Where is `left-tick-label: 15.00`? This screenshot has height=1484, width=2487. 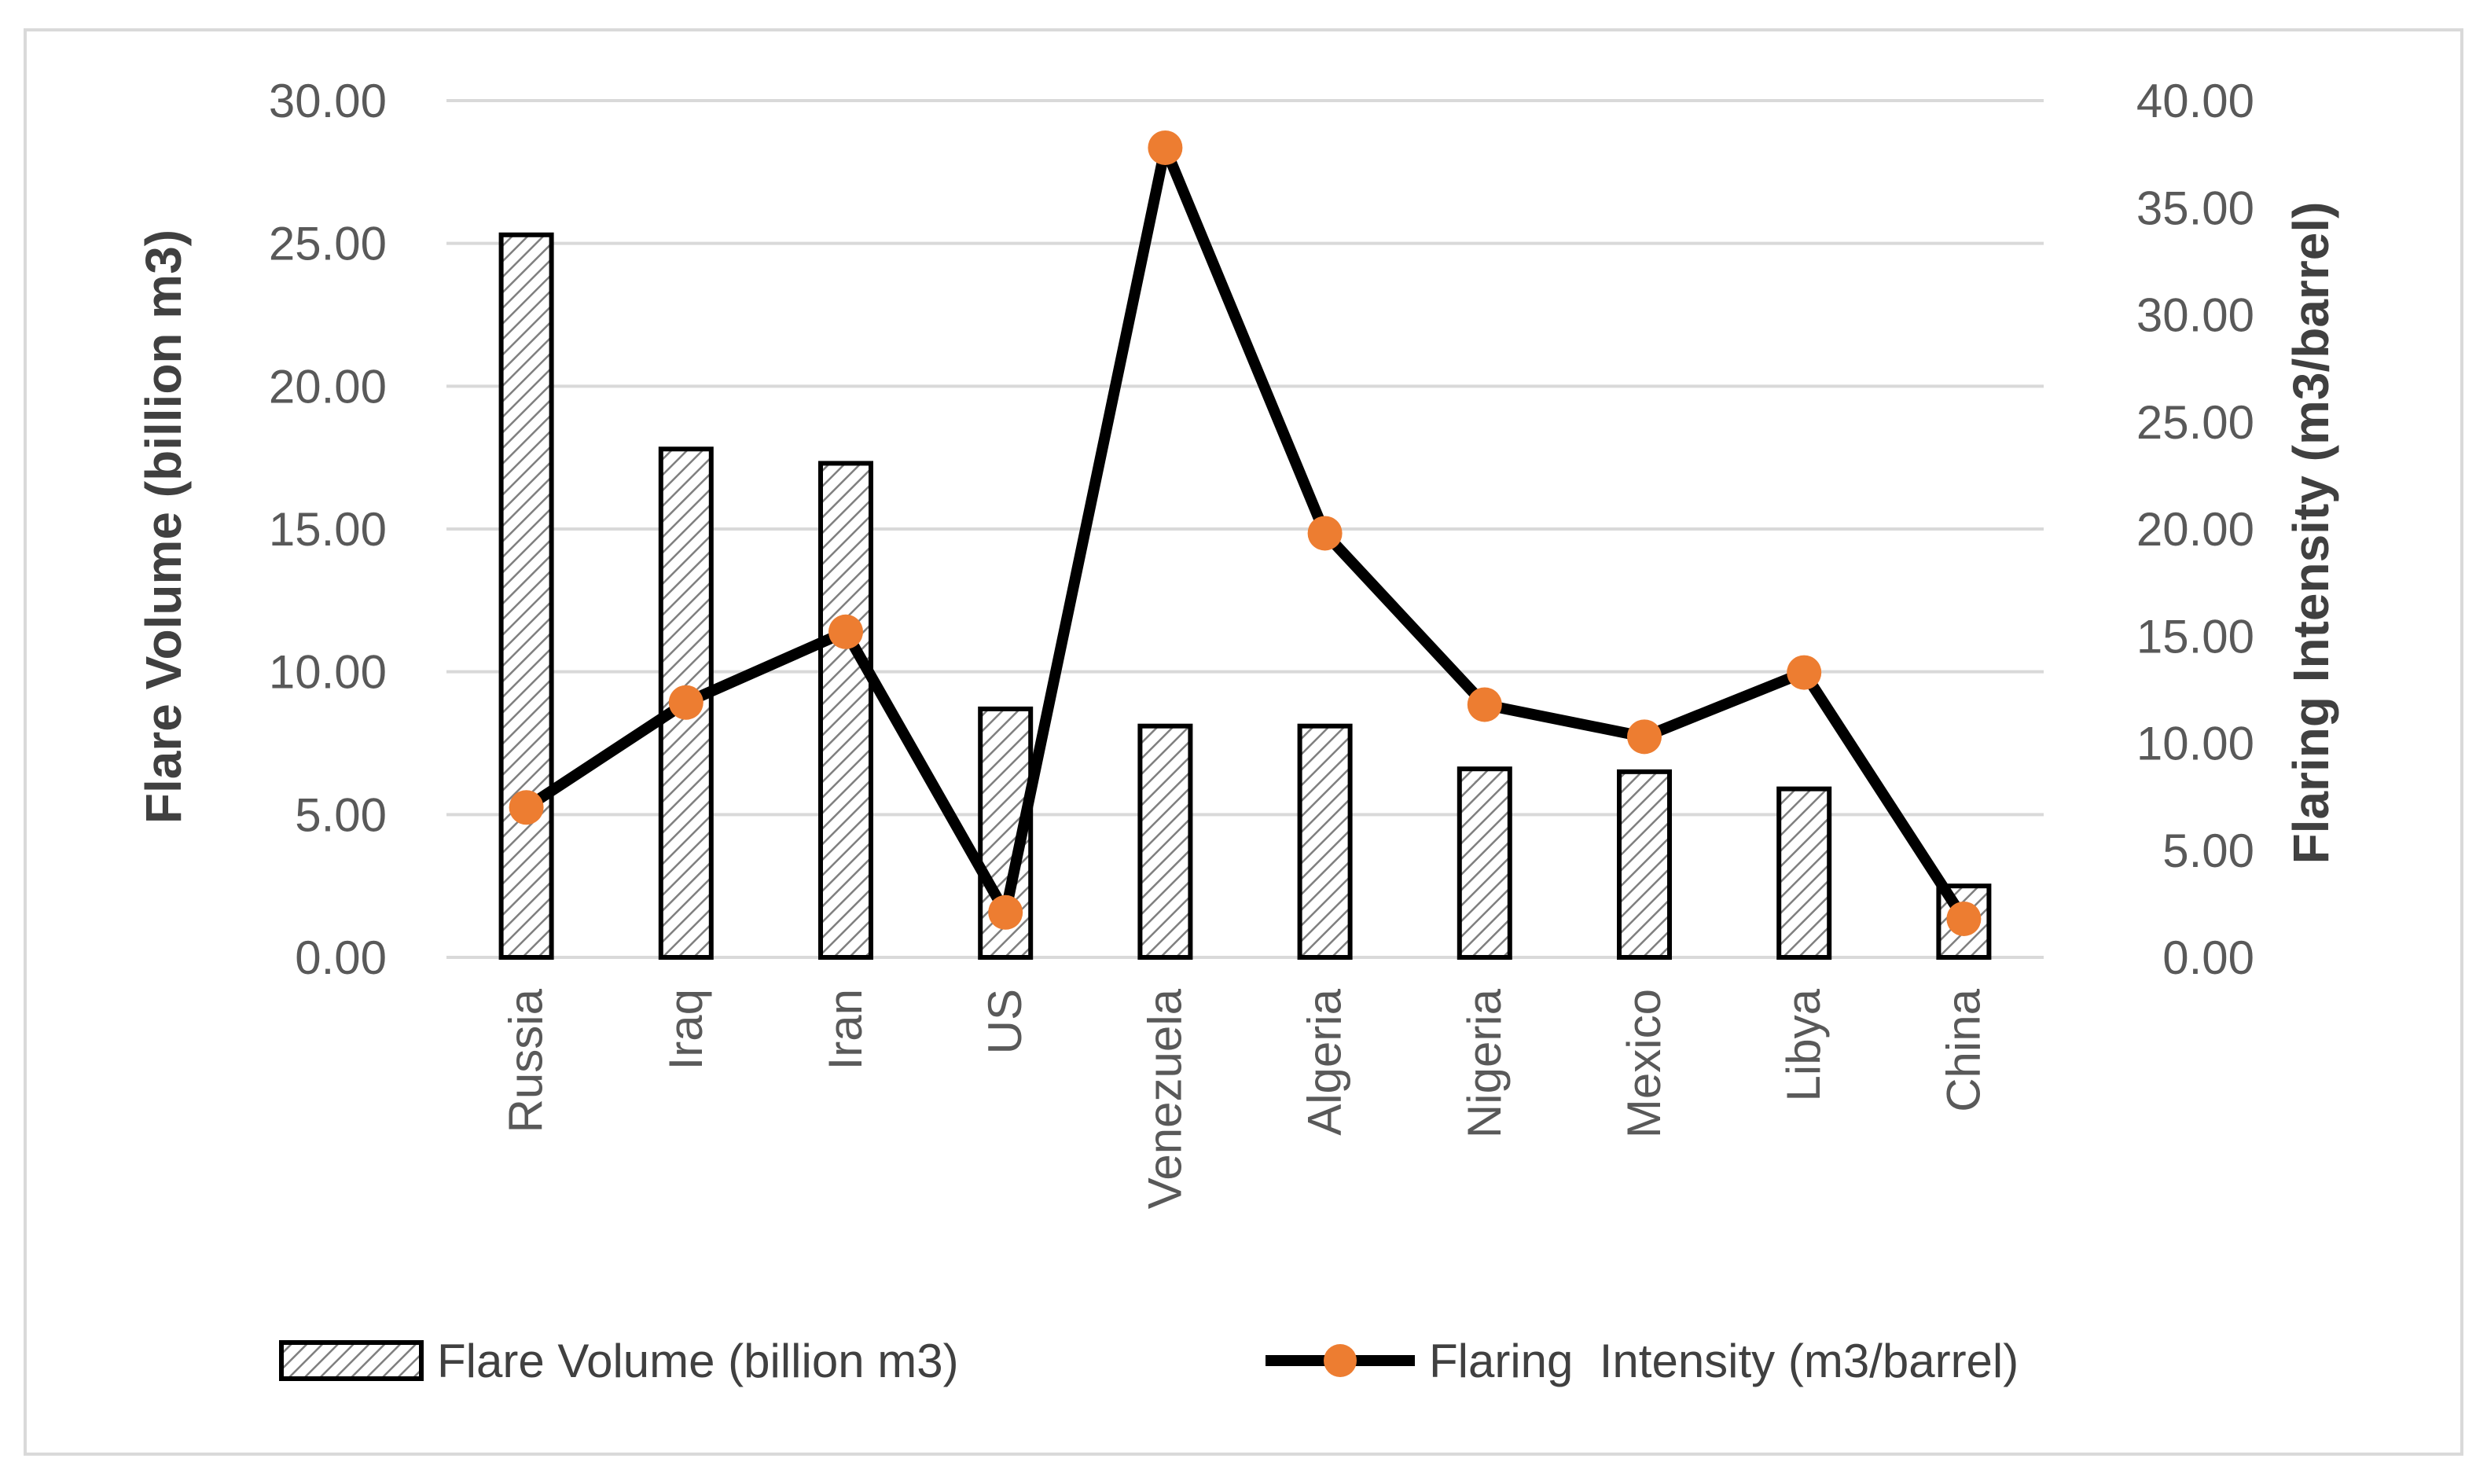 left-tick-label: 15.00 is located at coordinates (328, 529).